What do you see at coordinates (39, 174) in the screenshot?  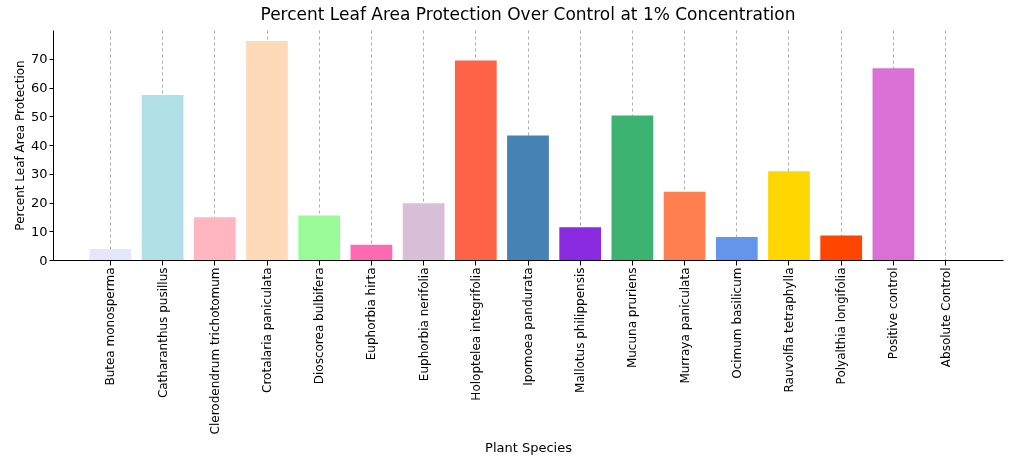 I see `y-tick-label: 30` at bounding box center [39, 174].